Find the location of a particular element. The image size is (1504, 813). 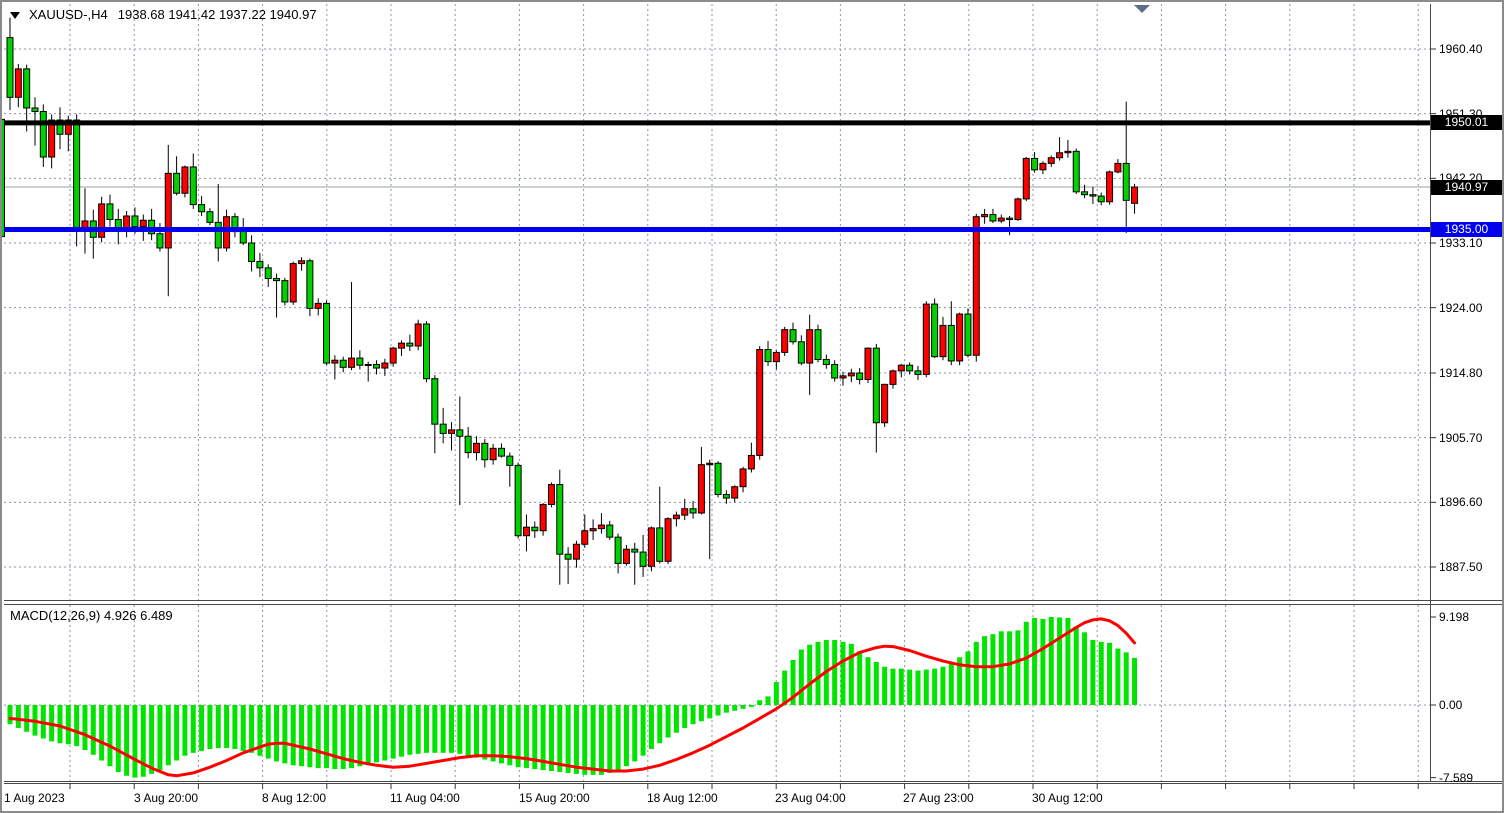

macd-signal-value: 6.489 is located at coordinates (156, 615).